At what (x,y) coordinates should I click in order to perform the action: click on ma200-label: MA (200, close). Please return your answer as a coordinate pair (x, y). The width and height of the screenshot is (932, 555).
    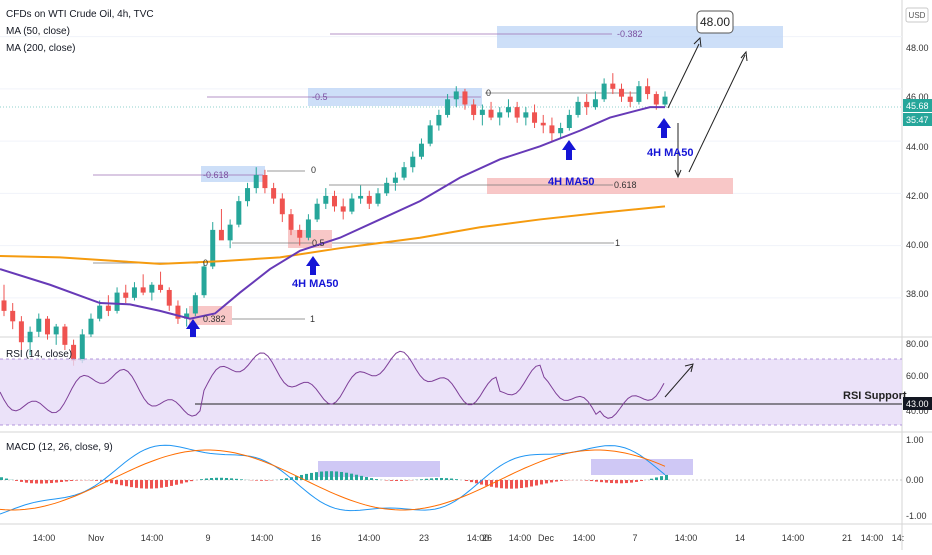
    Looking at the image, I should click on (40, 48).